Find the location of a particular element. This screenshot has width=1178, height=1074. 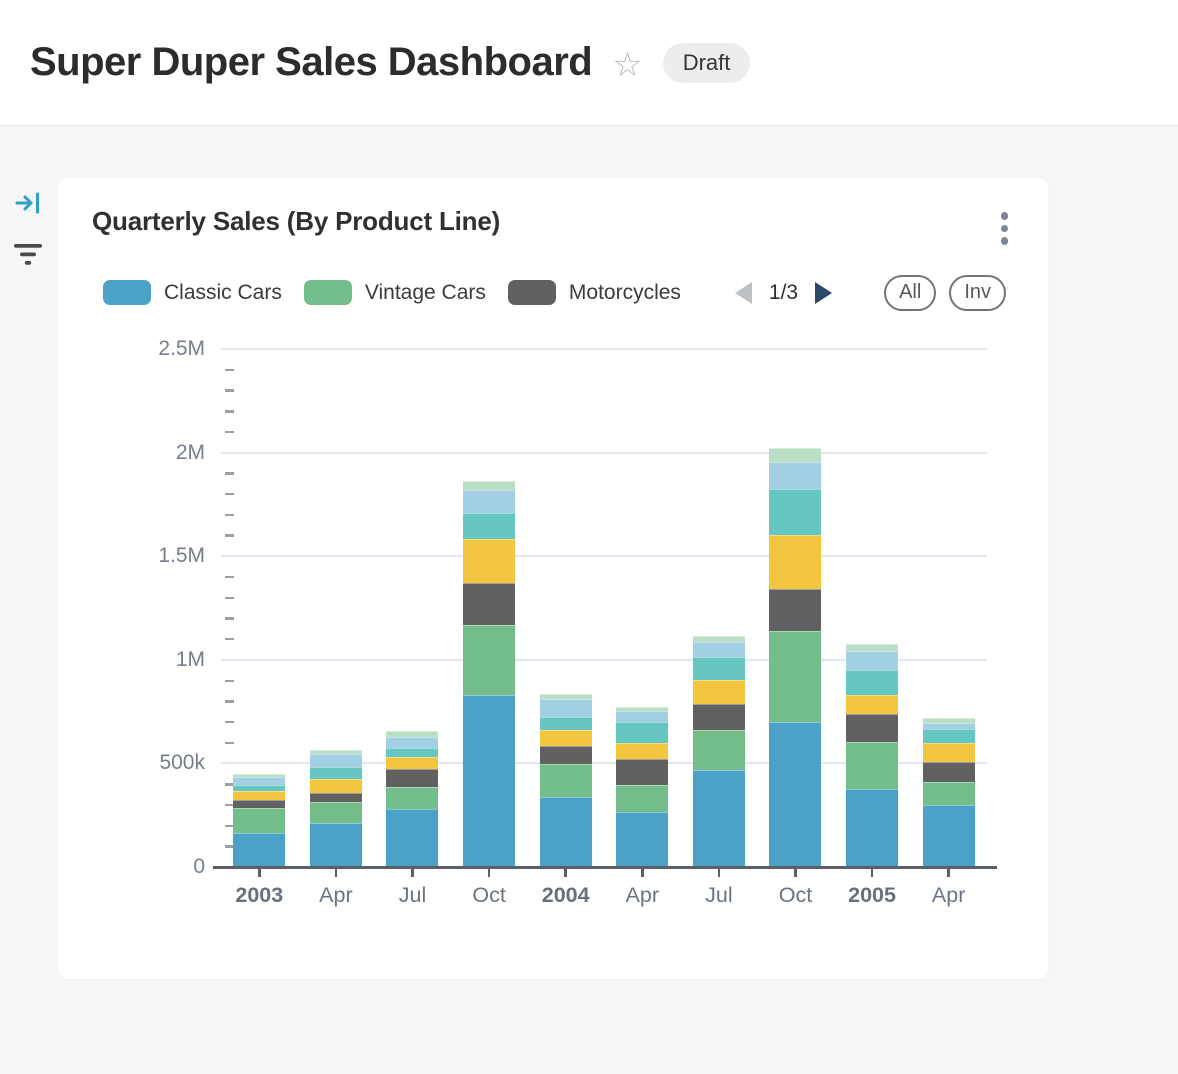

page-title: Super Duper Sales Dashboard is located at coordinates (311, 62).